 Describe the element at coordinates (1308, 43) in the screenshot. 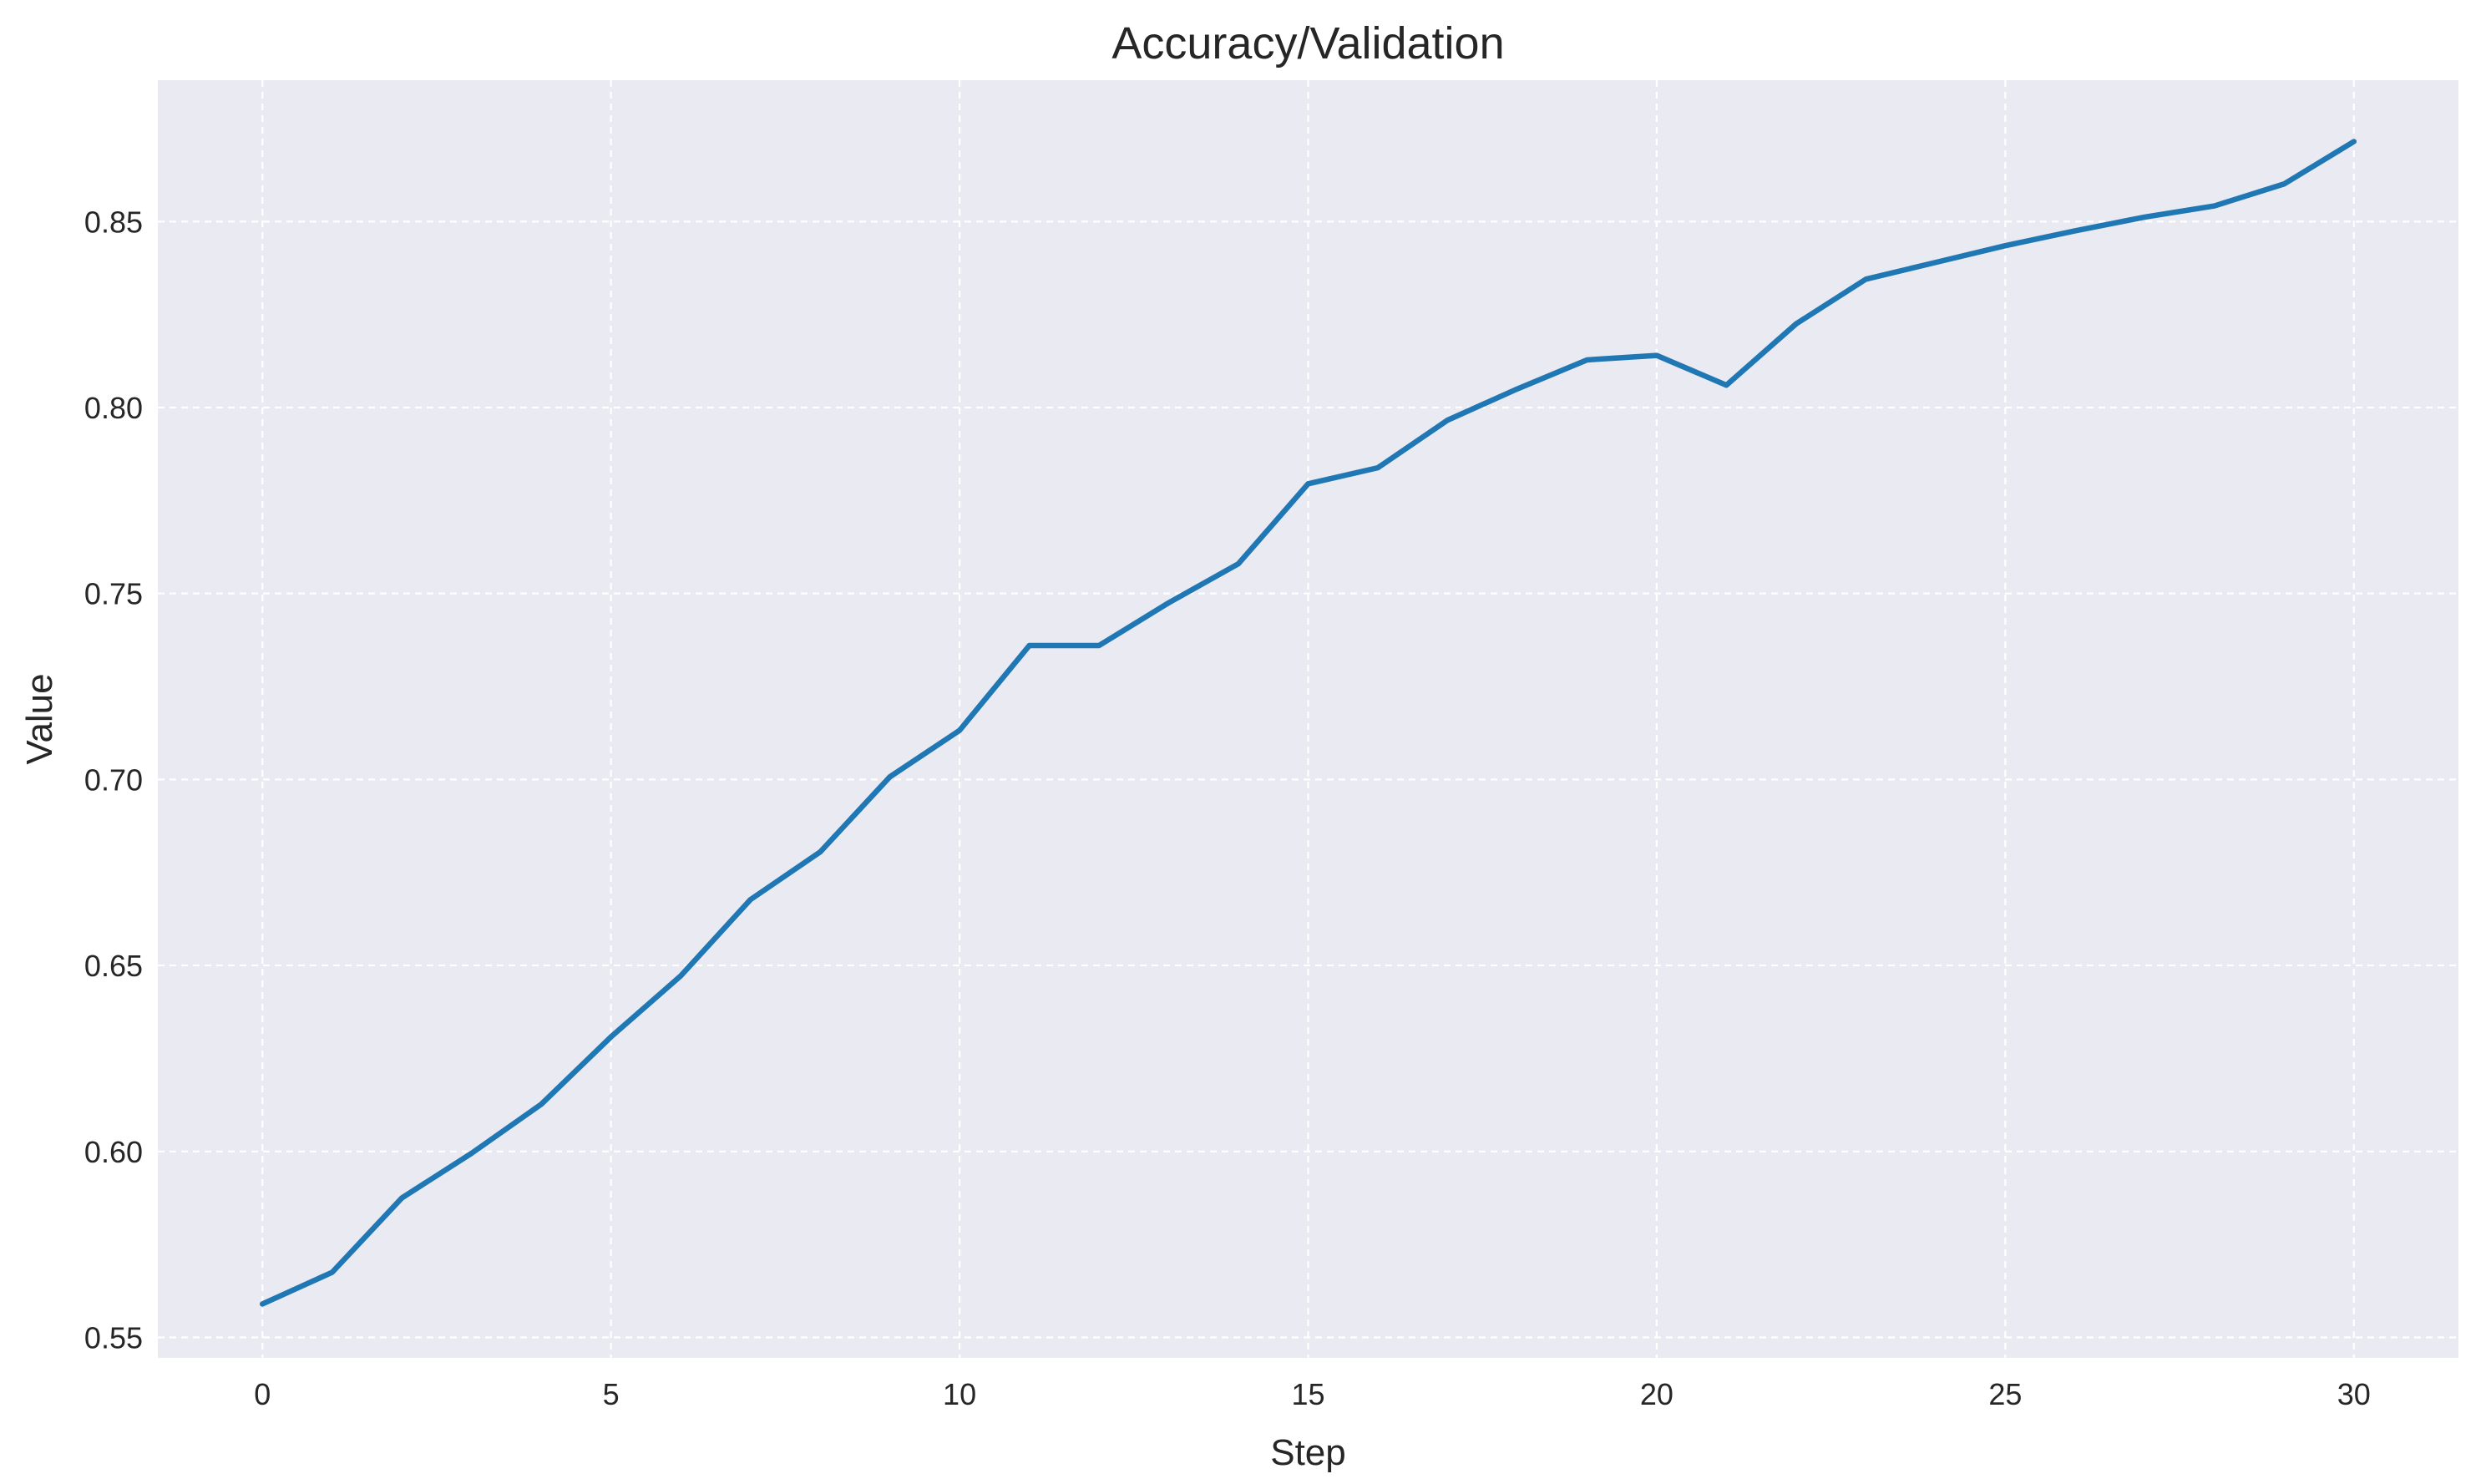

I see `chart-title: Accuracy/Validation` at that location.